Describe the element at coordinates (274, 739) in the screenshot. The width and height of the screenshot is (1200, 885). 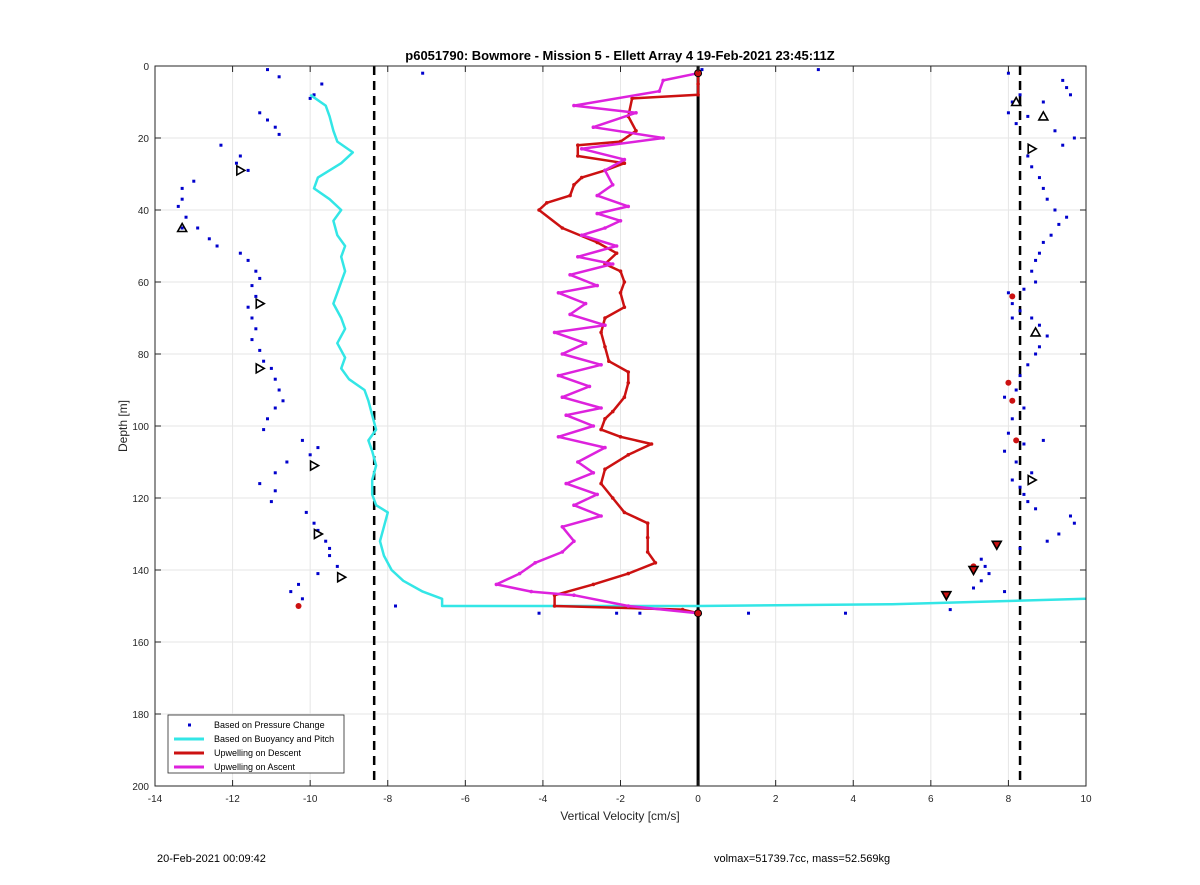
I see `legend-label: Based on Buoyancy and Pitch` at that location.